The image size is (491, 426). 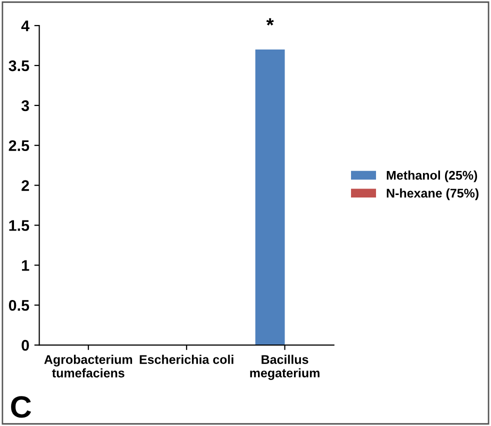 What do you see at coordinates (187, 359) in the screenshot?
I see `x-tick-label: Escherichia coli` at bounding box center [187, 359].